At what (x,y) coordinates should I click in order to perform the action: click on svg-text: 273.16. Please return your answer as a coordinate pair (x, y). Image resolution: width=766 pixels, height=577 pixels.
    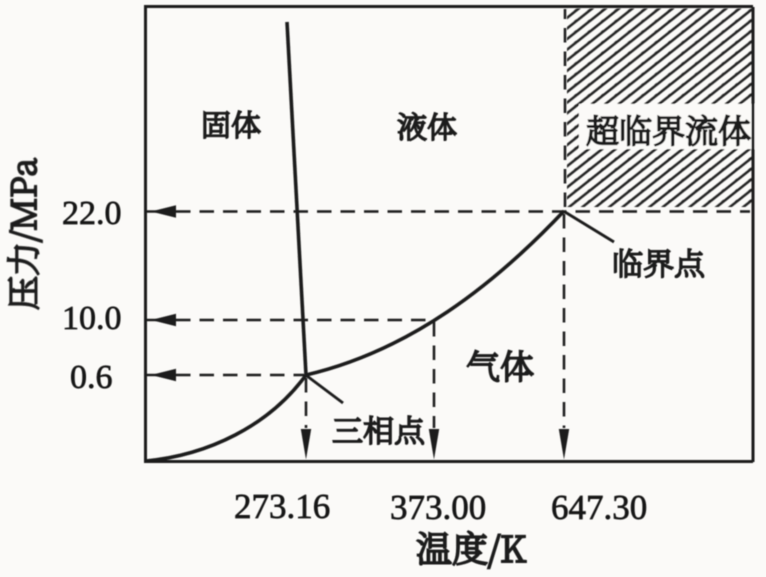
    Looking at the image, I should click on (282, 506).